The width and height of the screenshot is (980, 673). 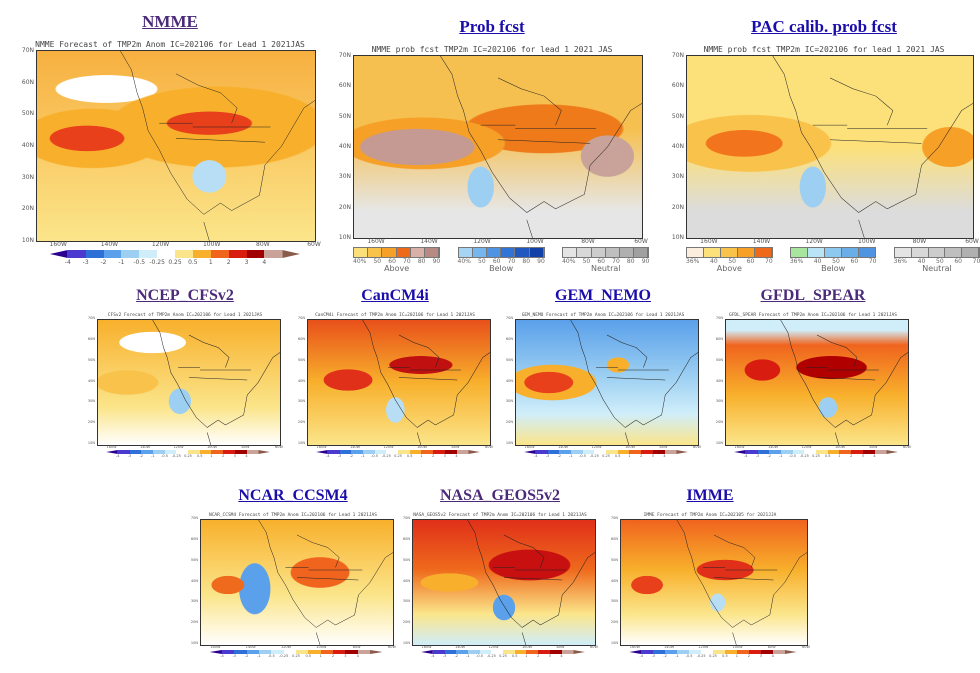 I want to click on colorbar-label: 2, so click(x=223, y=456).